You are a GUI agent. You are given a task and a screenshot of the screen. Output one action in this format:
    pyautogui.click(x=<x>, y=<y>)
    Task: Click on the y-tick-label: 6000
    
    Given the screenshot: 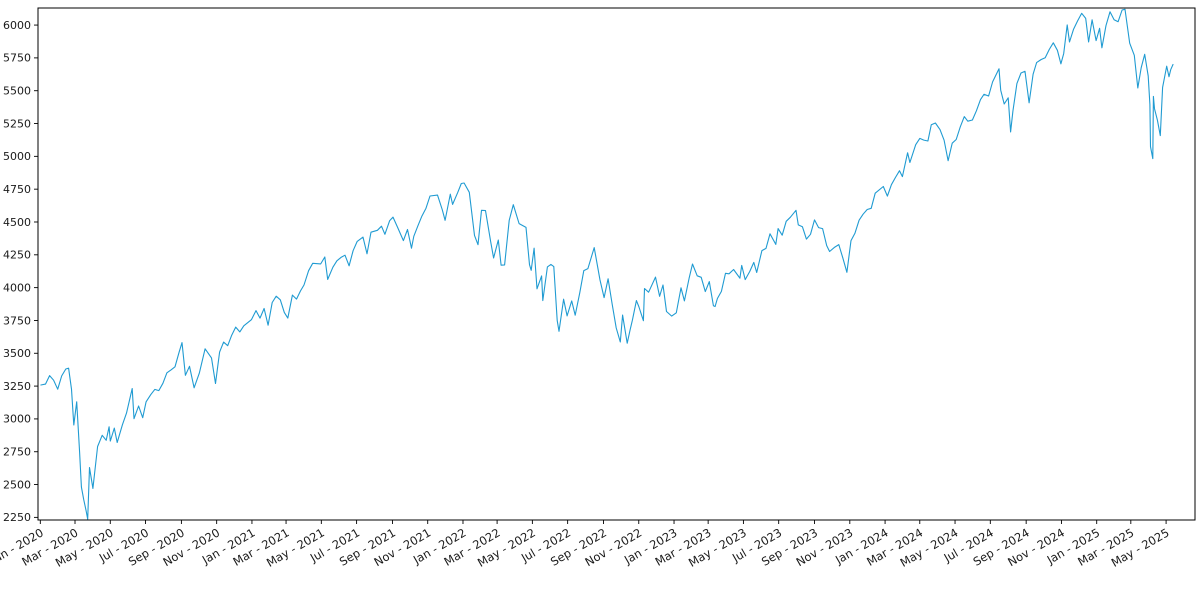 What is the action you would take?
    pyautogui.click(x=17, y=25)
    